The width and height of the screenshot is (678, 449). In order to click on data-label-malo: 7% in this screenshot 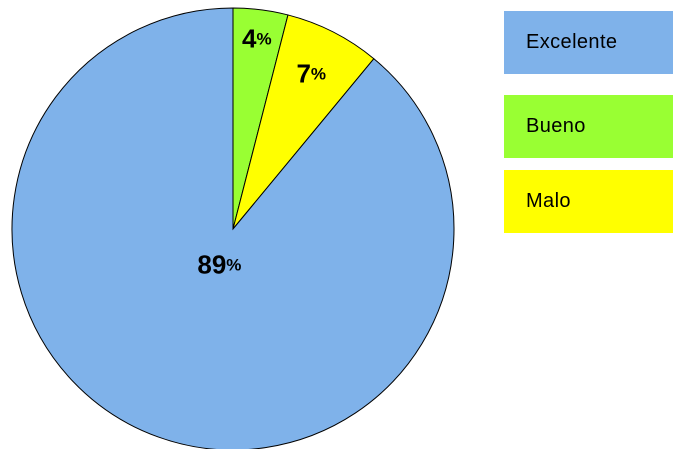, I will do `click(311, 73)`.